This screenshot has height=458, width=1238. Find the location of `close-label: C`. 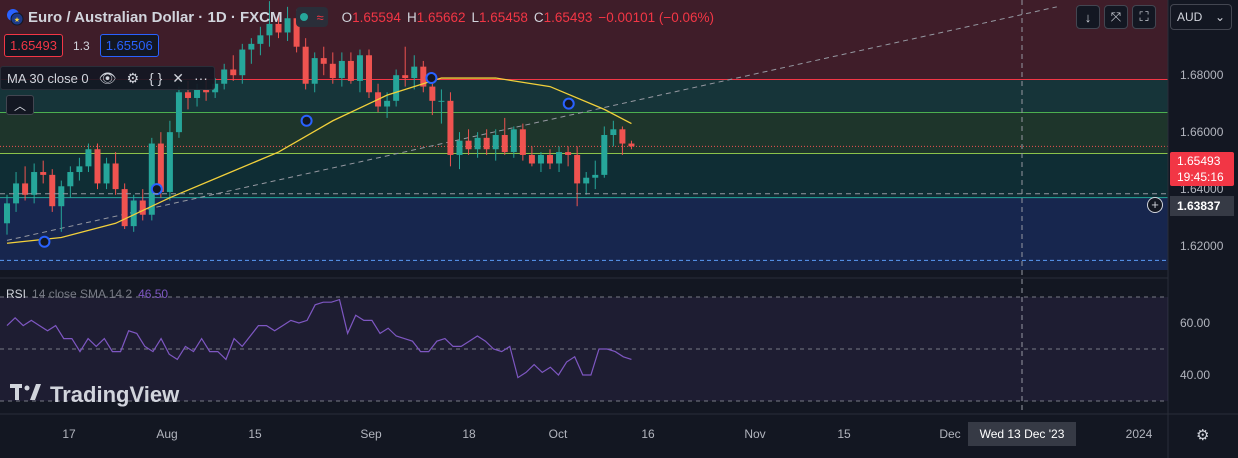

close-label: C is located at coordinates (538, 17).